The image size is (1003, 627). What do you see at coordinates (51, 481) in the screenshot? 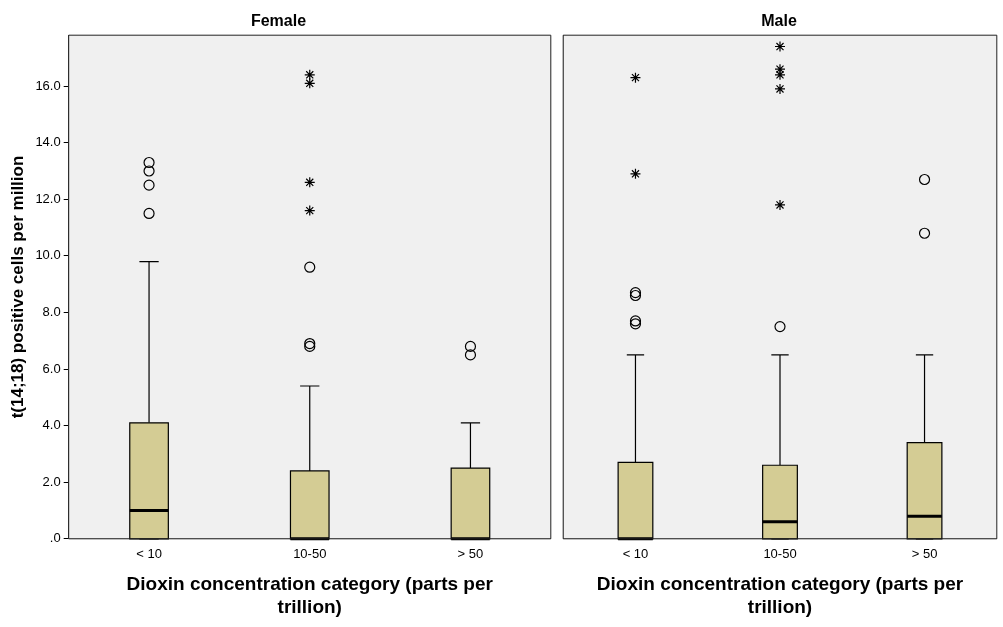
I see `y-tick-label: 2.0` at bounding box center [51, 481].